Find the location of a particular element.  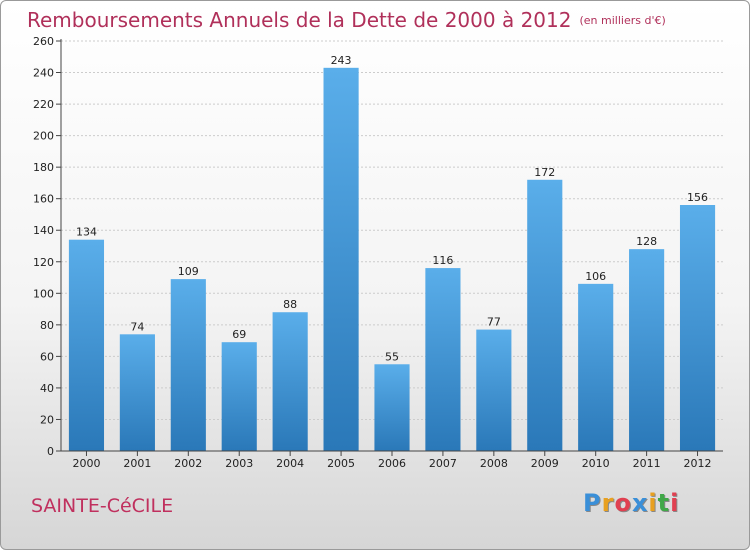

y-tick-label: 0 is located at coordinates (50, 451).